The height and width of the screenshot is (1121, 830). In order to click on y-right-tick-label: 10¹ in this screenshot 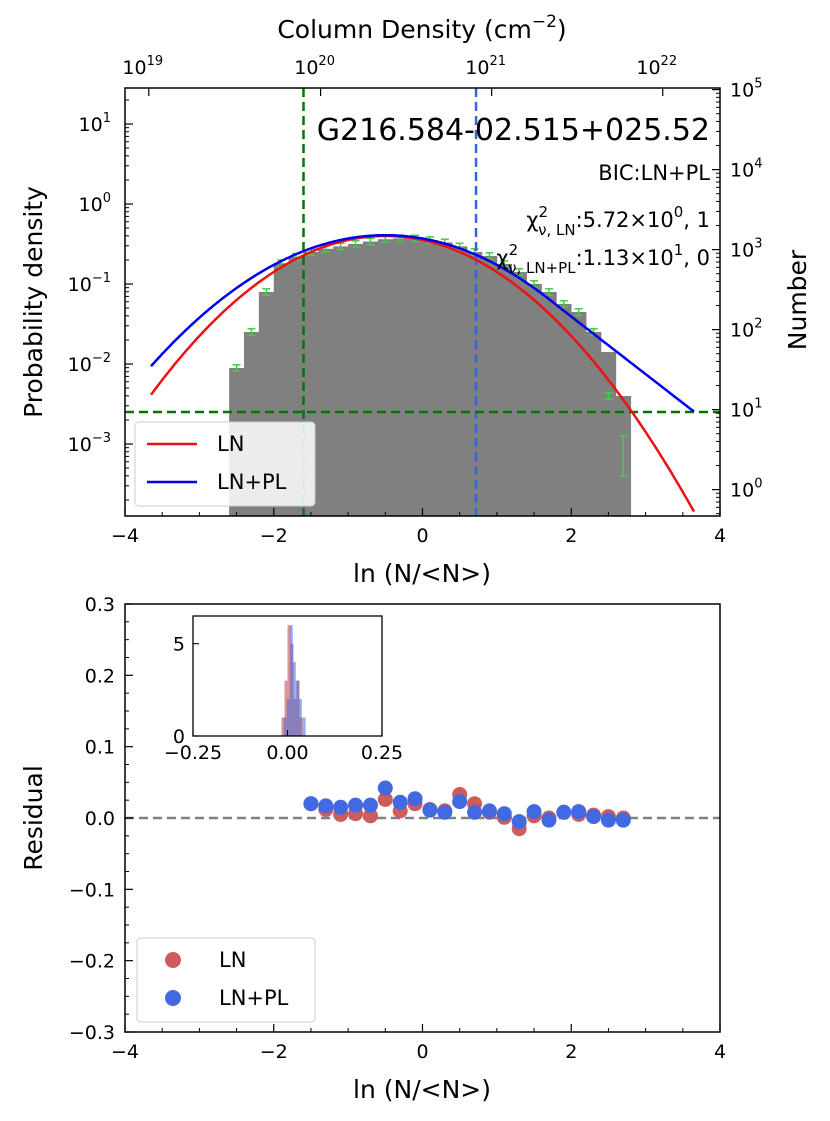, I will do `click(746, 409)`.